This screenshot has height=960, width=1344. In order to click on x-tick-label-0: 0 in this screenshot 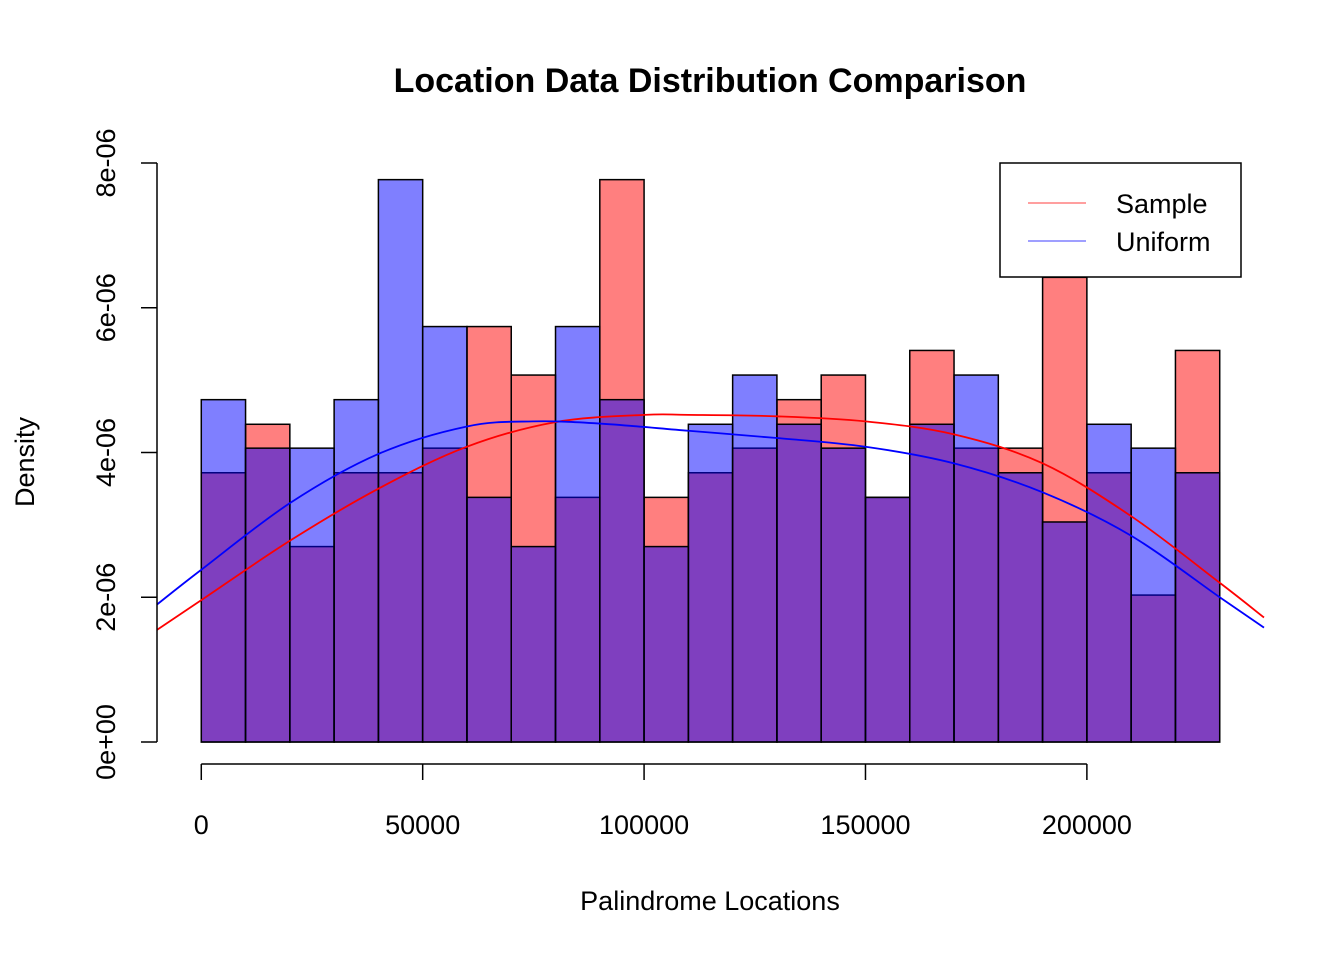, I will do `click(201, 825)`.